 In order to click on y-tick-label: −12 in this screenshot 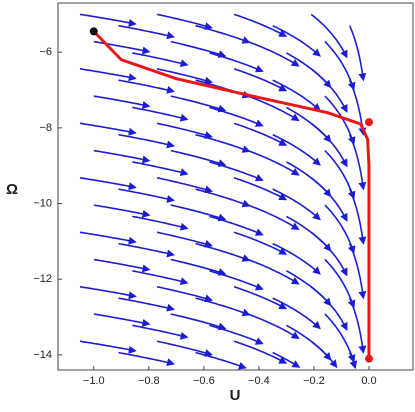, I will do `click(42, 279)`.